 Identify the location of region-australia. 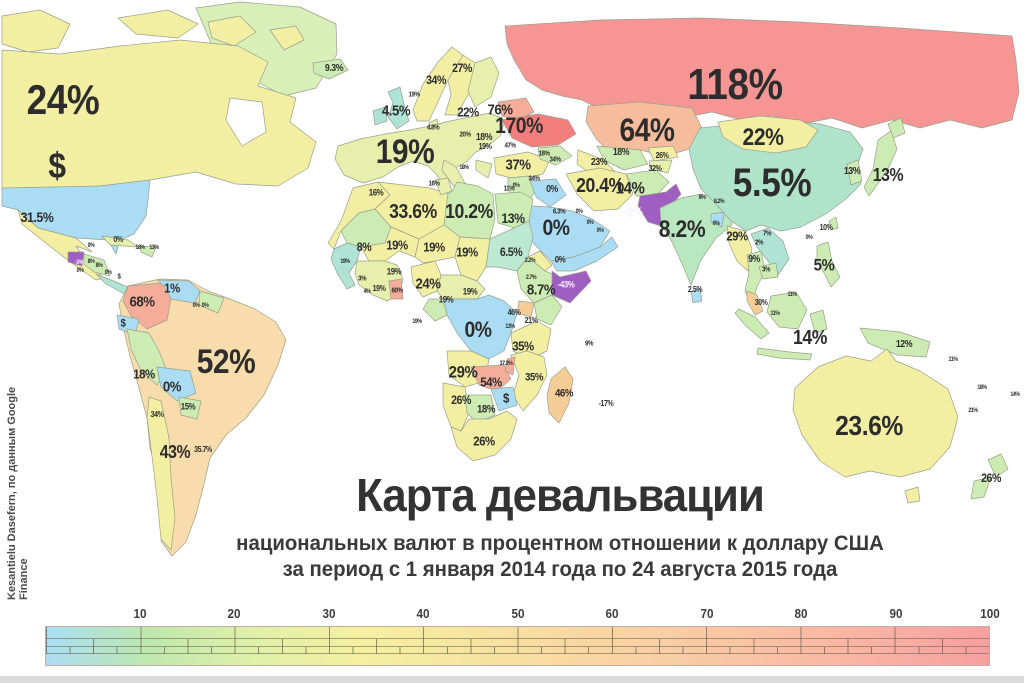
(875, 413).